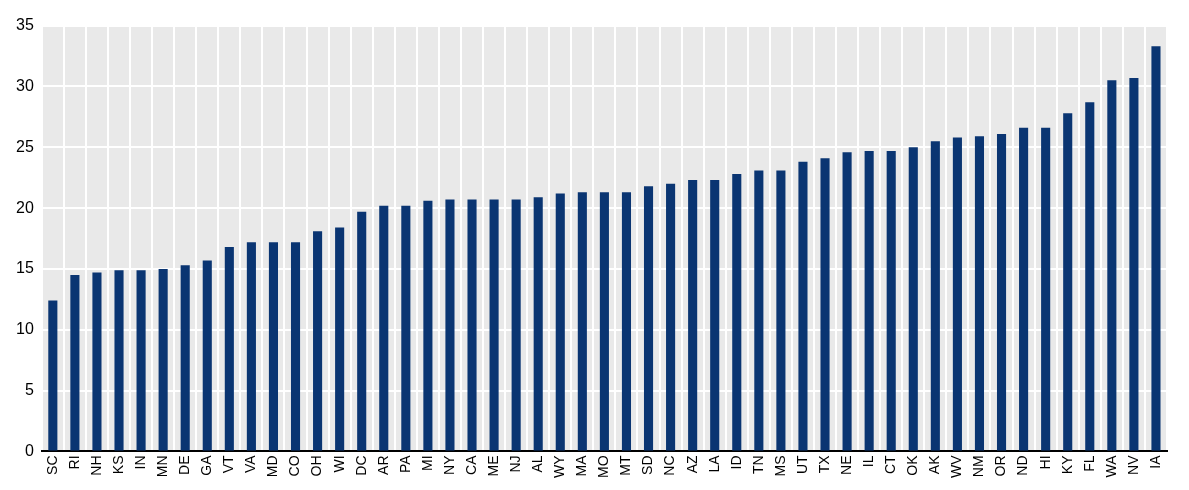  What do you see at coordinates (801, 465) in the screenshot?
I see `x-tick-label: UT` at bounding box center [801, 465].